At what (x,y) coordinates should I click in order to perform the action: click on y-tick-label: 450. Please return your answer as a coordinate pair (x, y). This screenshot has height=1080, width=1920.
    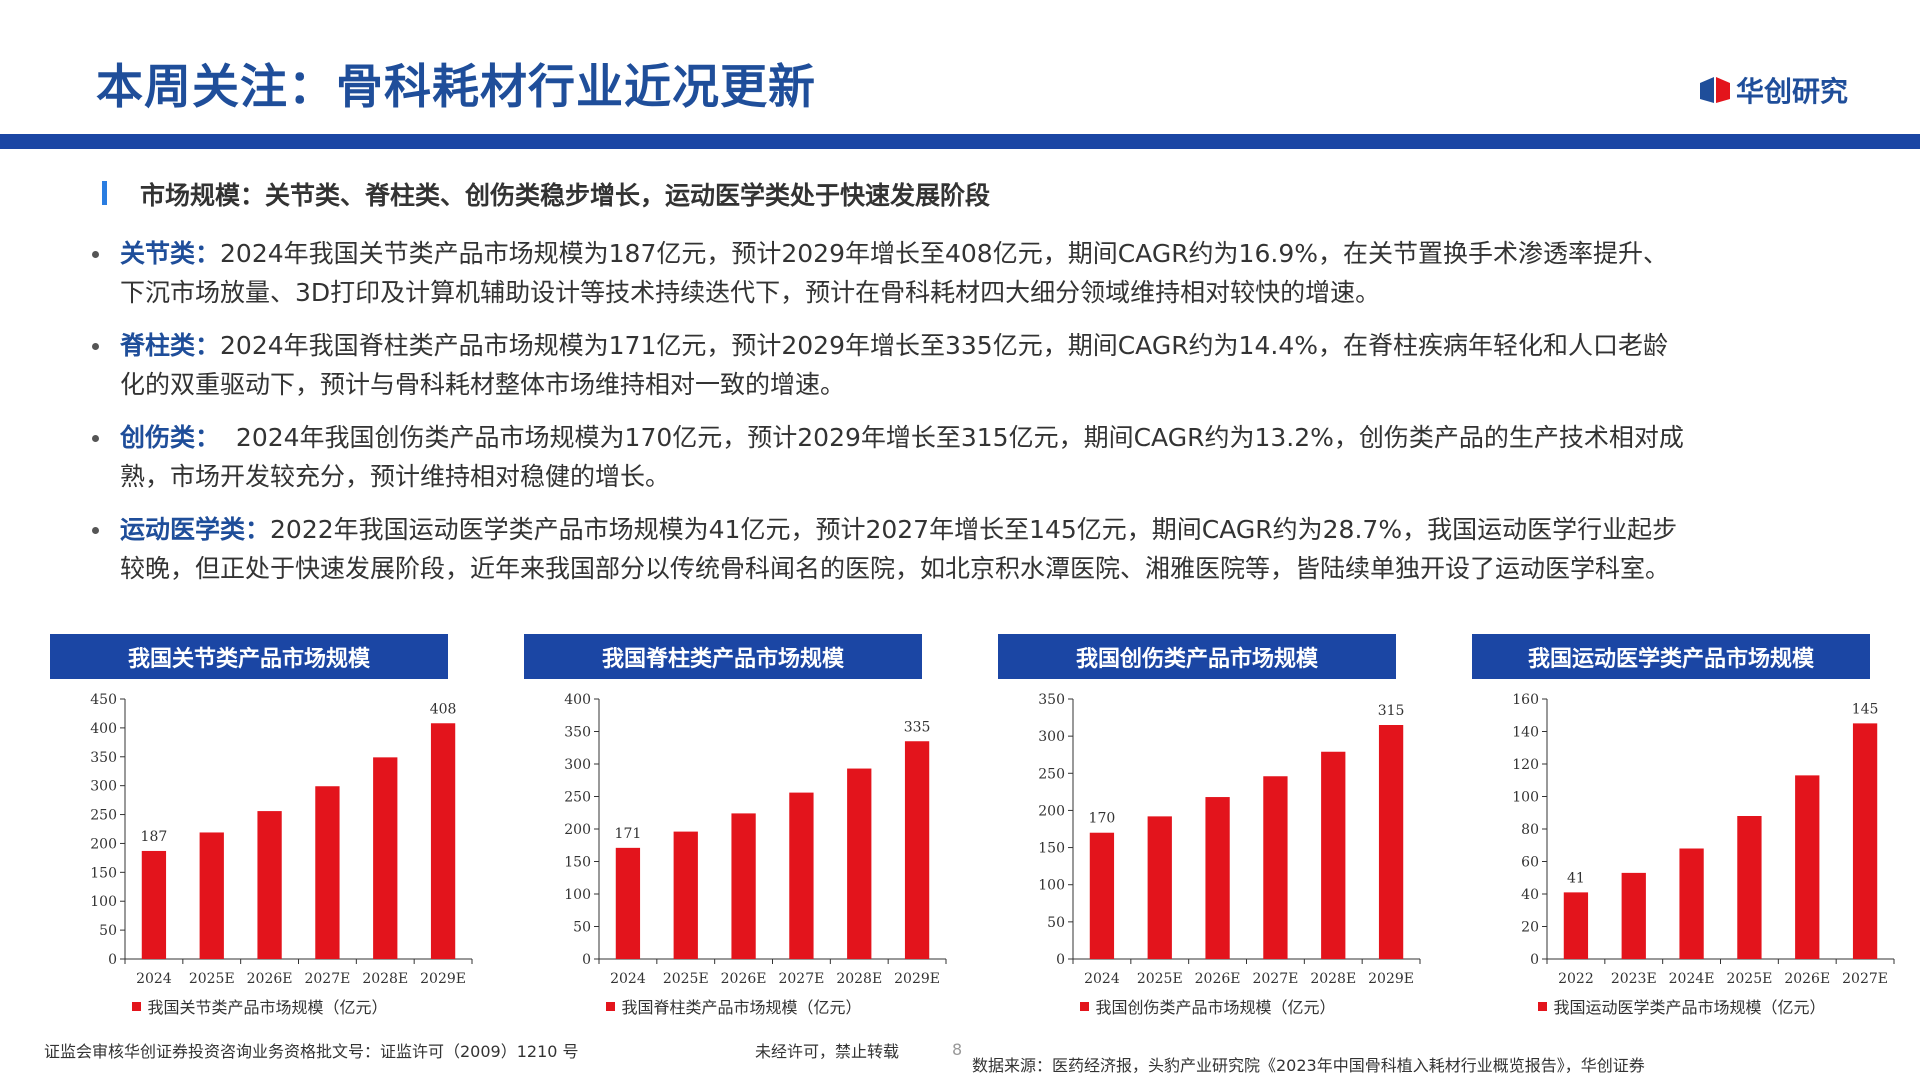
    Looking at the image, I should click on (103, 700).